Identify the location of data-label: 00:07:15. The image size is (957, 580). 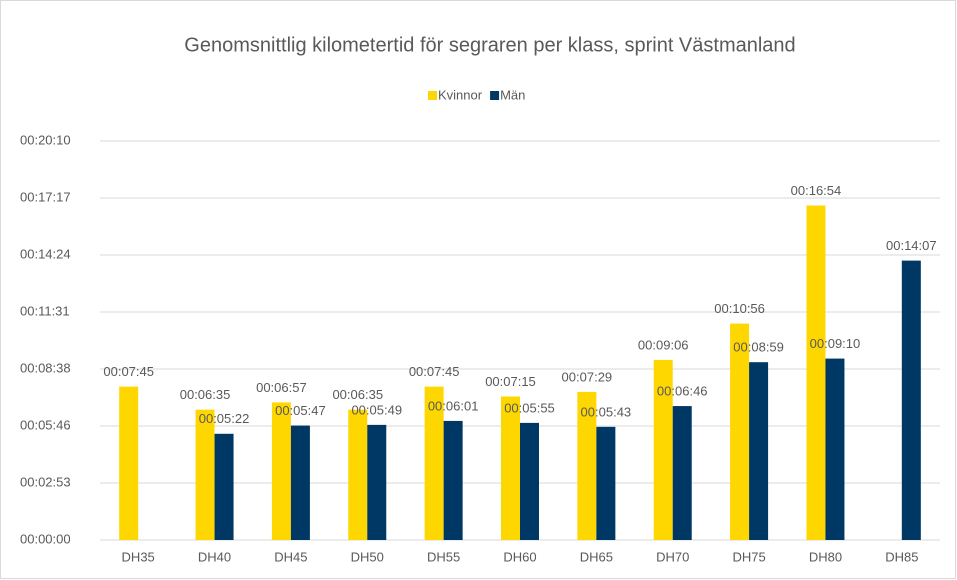
(510, 381).